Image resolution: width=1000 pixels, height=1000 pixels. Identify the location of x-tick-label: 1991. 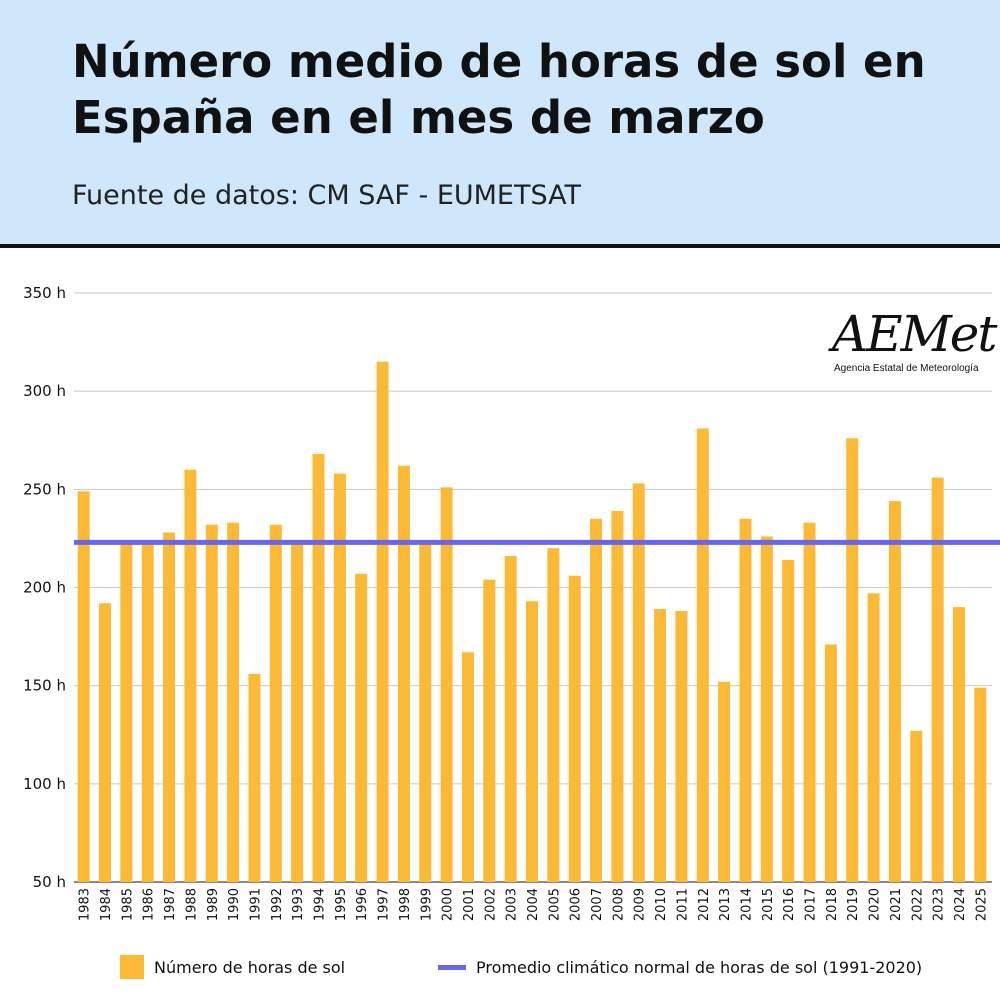
(255, 904).